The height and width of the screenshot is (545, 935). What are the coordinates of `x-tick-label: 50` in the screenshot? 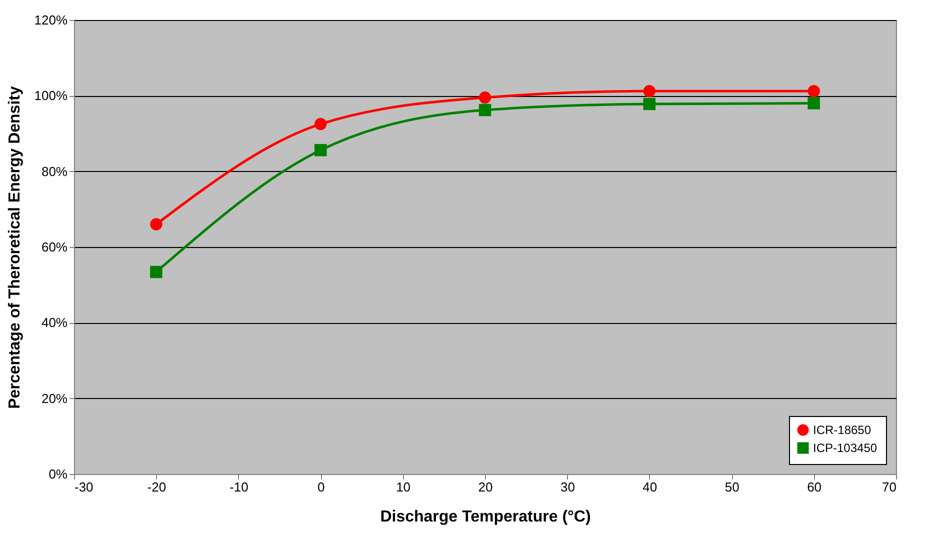 It's located at (732, 487).